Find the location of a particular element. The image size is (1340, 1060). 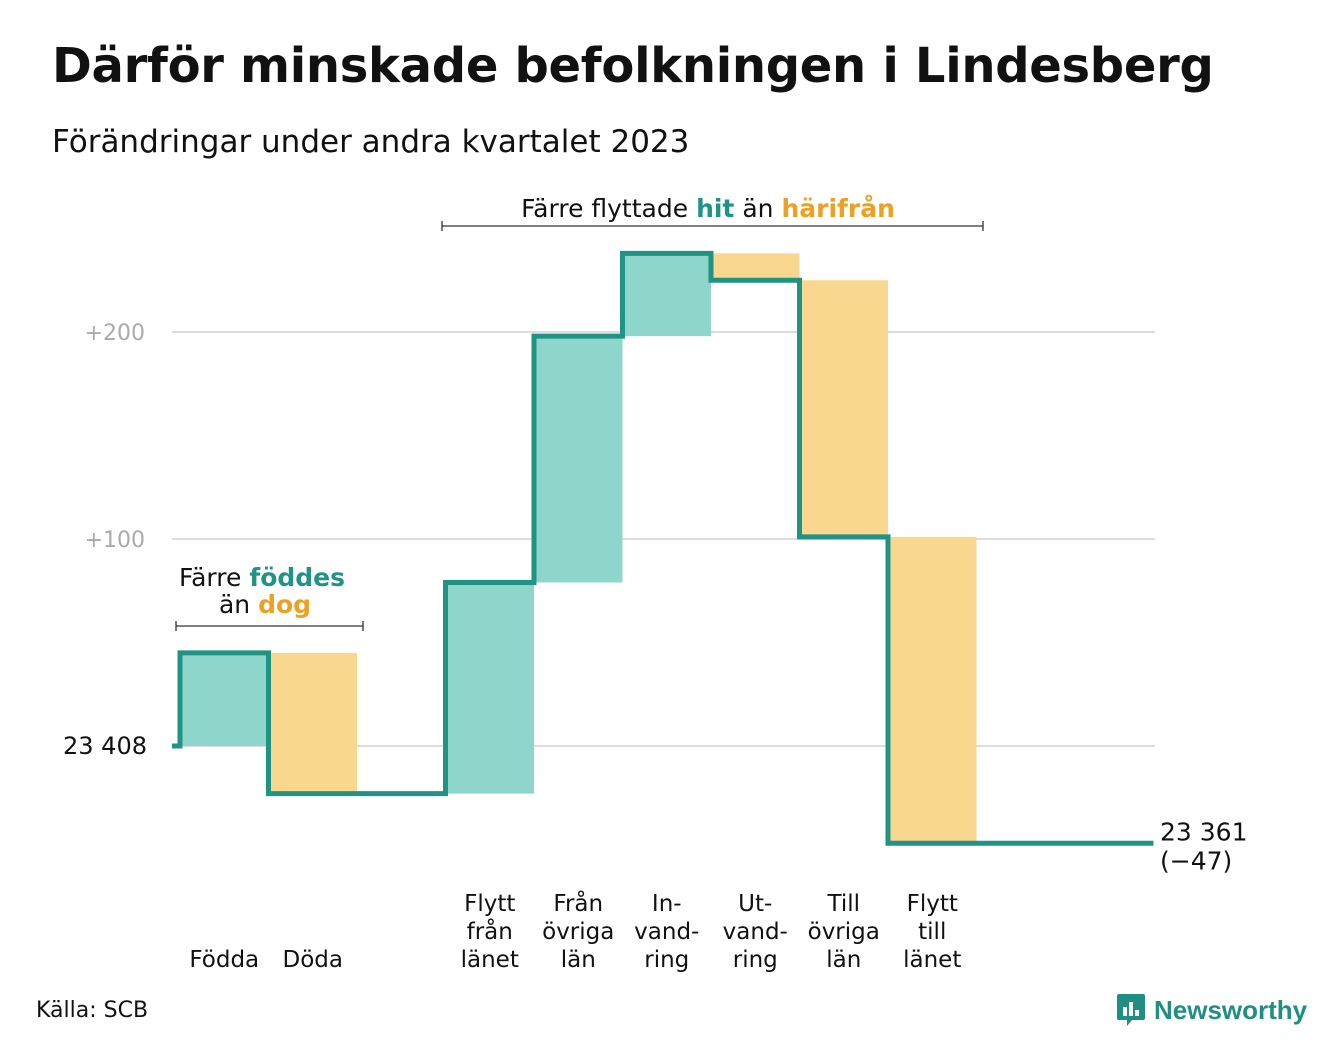

x-tick-label: Från is located at coordinates (578, 903).